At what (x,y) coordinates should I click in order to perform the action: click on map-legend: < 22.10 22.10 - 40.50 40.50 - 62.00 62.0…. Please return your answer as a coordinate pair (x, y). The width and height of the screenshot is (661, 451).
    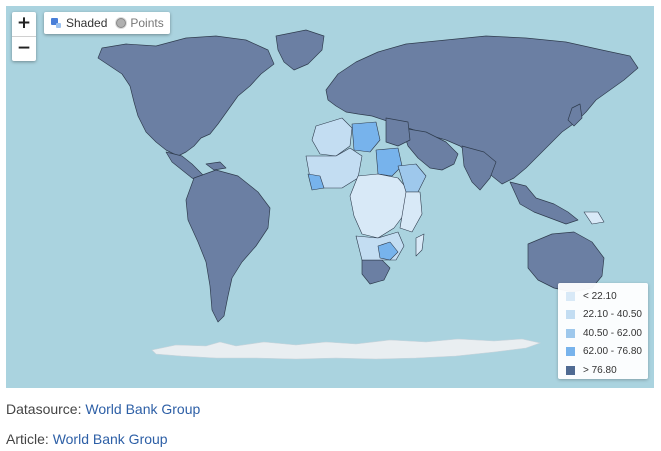
    Looking at the image, I should click on (603, 331).